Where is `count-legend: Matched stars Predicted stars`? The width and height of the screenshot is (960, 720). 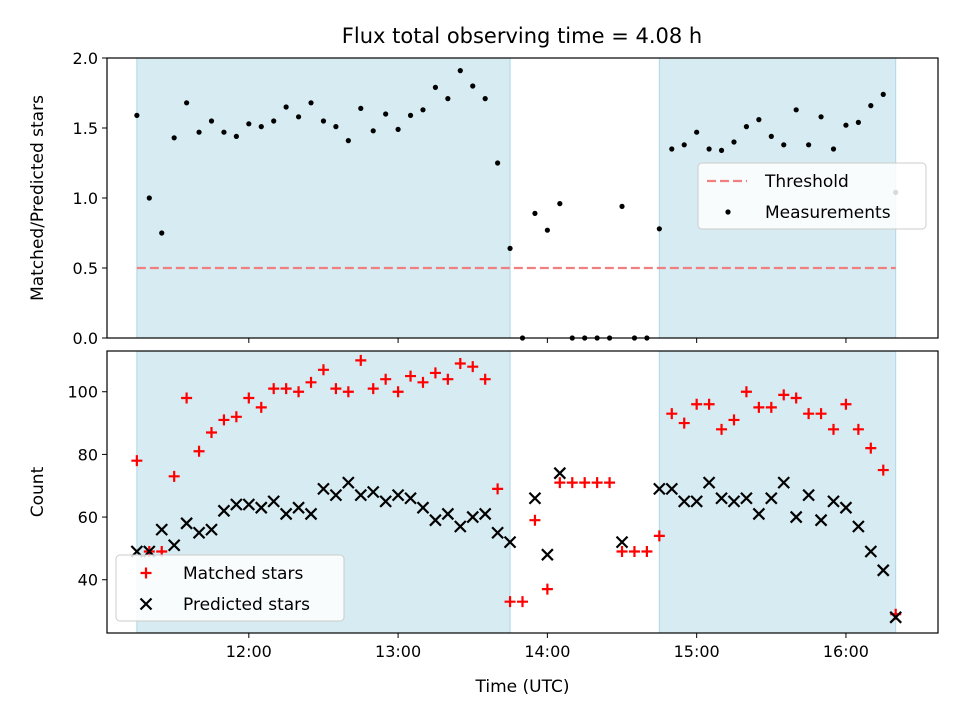
count-legend: Matched stars Predicted stars is located at coordinates (230, 588).